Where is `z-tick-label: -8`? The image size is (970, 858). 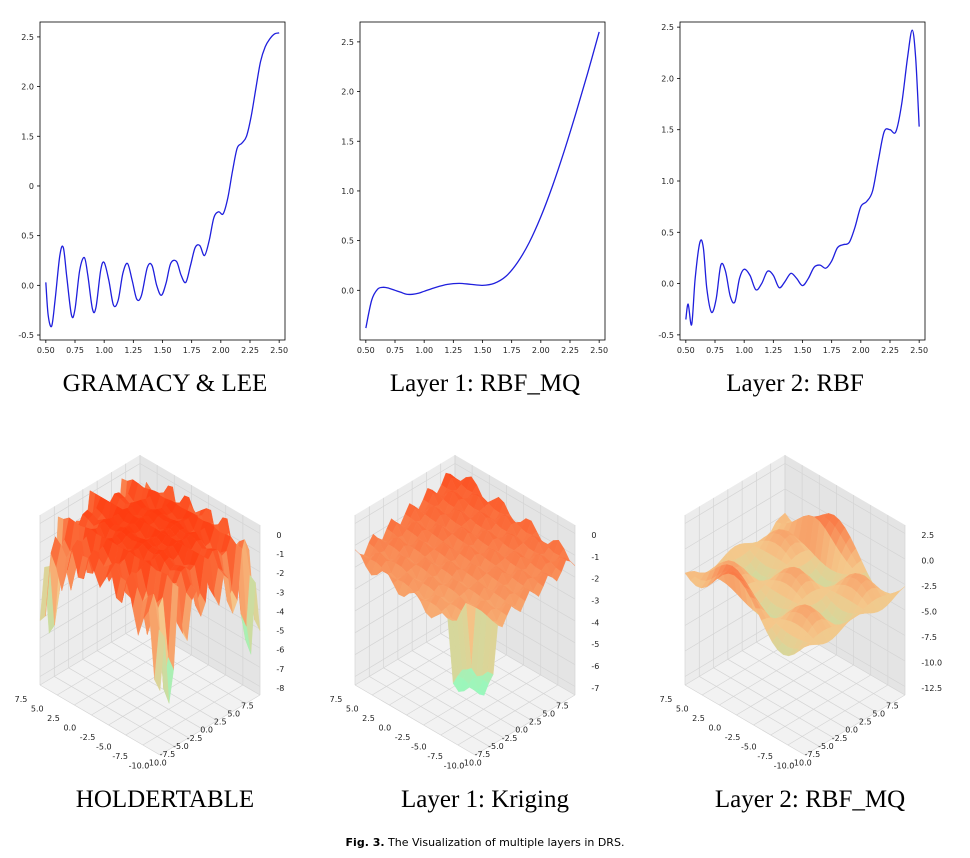
z-tick-label: -8 is located at coordinates (280, 688).